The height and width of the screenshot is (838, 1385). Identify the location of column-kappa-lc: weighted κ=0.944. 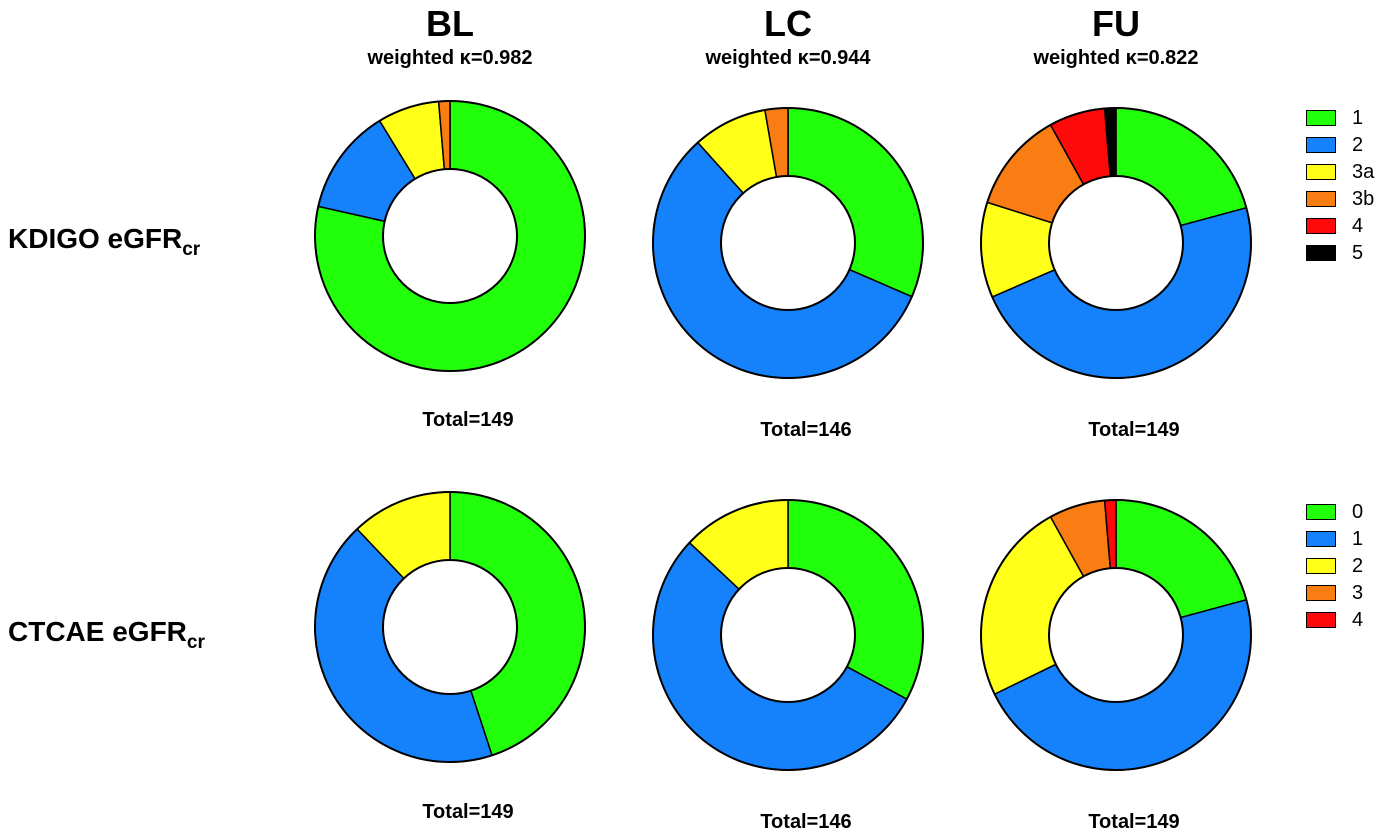
(788, 58).